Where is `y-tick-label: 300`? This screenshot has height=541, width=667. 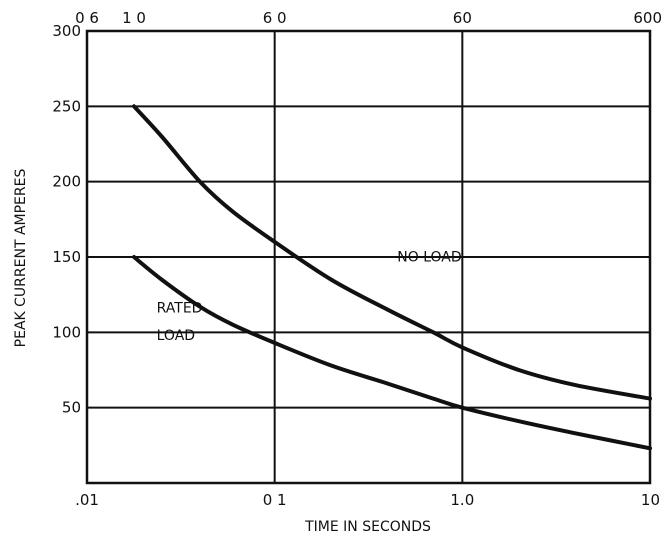 y-tick-label: 300 is located at coordinates (66, 31).